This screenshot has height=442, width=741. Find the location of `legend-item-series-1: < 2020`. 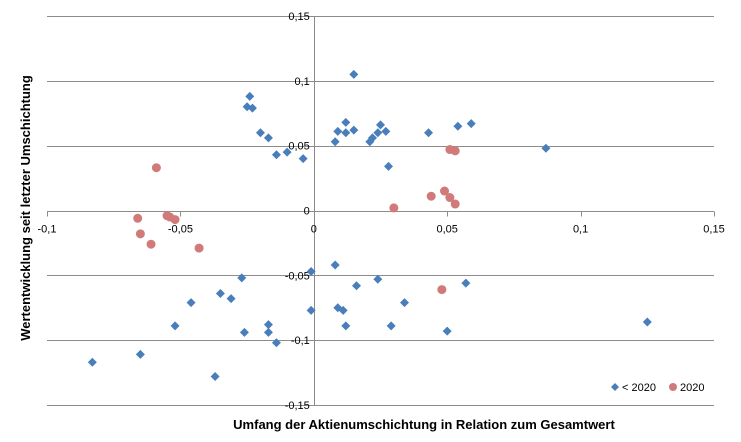

legend-item-series-1: < 2020 is located at coordinates (633, 388).